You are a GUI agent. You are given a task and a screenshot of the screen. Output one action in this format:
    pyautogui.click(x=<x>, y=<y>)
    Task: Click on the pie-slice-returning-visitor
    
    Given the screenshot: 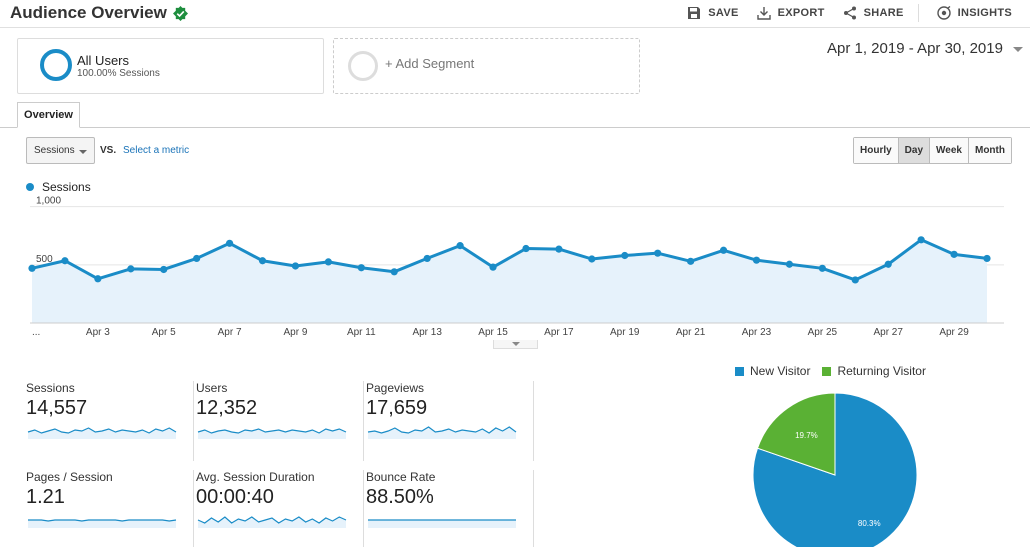 What is the action you would take?
    pyautogui.click(x=796, y=434)
    